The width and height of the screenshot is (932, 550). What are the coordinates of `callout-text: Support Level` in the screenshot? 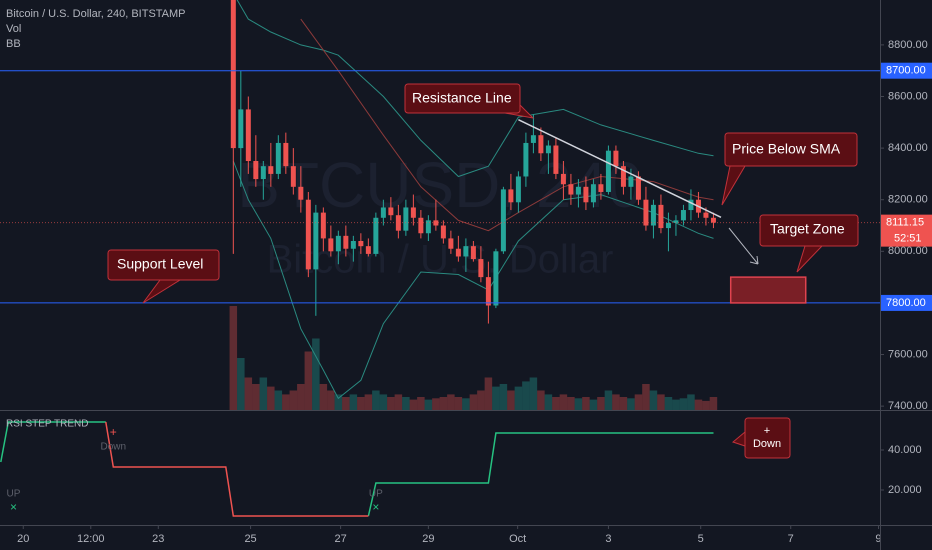 It's located at (160, 264).